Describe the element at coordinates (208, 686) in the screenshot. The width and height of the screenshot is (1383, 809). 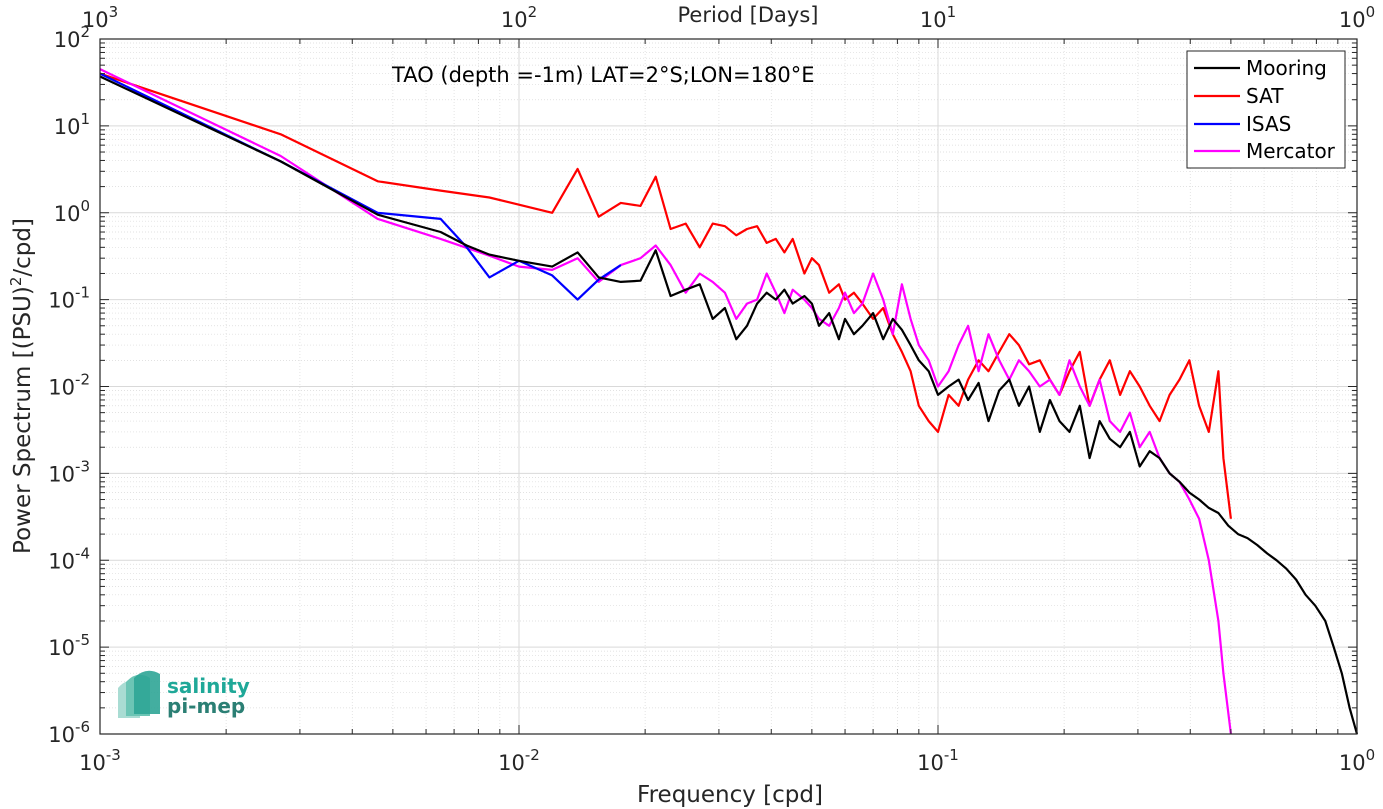
I see `logo-text-salinity: salinity` at that location.